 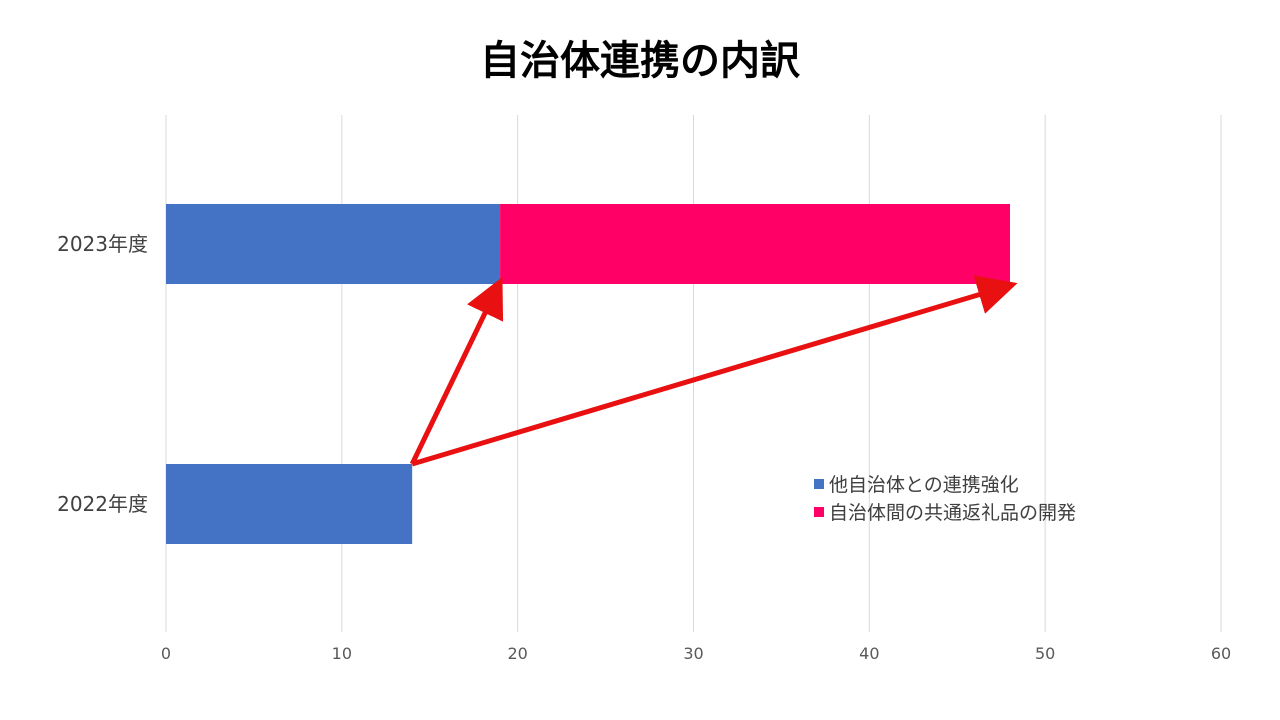 I want to click on x-tick-label: 40, so click(x=869, y=653).